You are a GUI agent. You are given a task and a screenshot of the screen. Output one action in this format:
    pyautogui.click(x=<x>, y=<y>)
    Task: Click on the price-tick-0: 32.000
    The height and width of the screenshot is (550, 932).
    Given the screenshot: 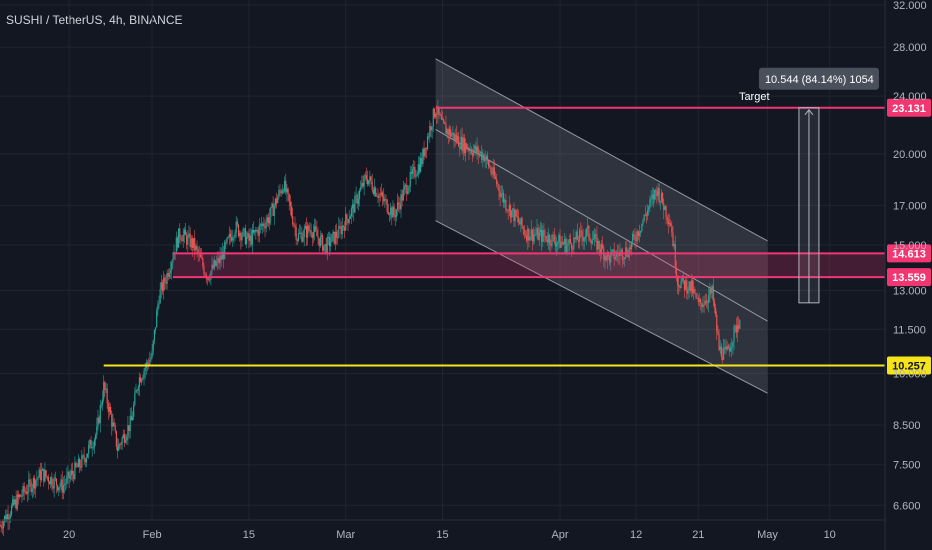 What is the action you would take?
    pyautogui.click(x=910, y=6)
    